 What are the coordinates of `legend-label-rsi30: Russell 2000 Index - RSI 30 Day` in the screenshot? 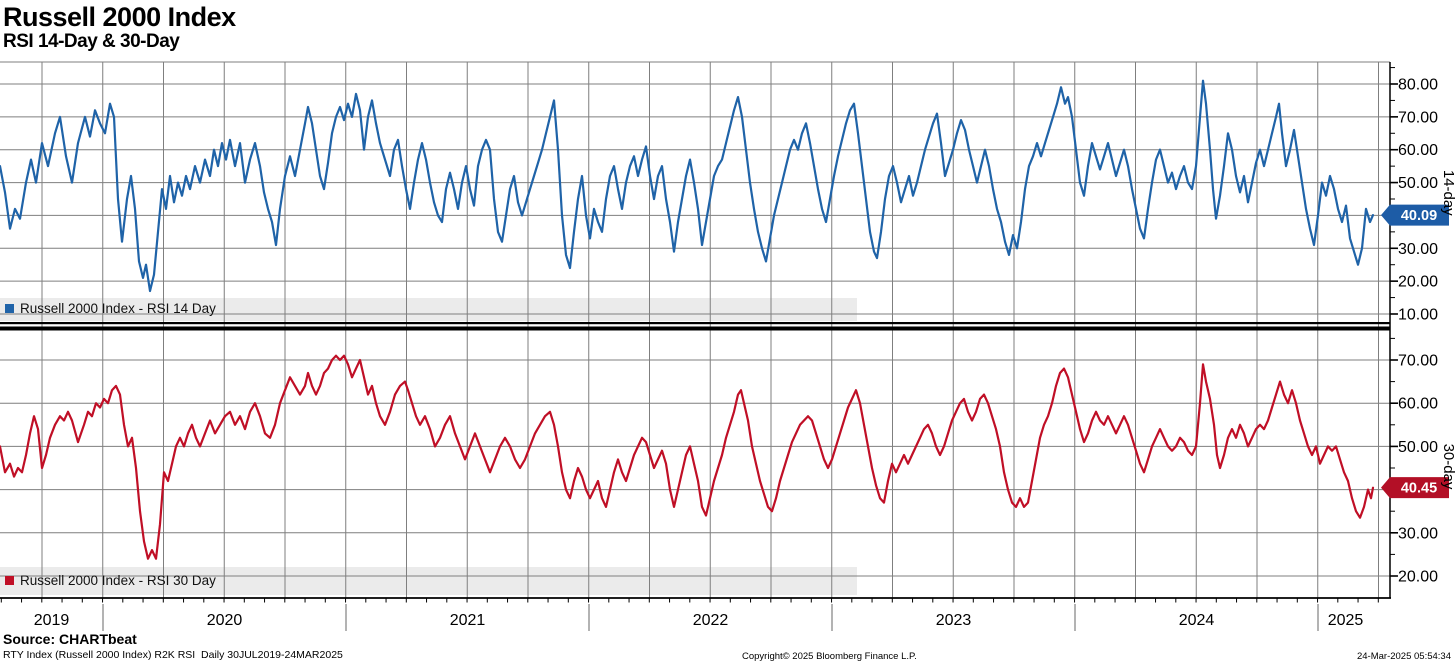 It's located at (118, 580).